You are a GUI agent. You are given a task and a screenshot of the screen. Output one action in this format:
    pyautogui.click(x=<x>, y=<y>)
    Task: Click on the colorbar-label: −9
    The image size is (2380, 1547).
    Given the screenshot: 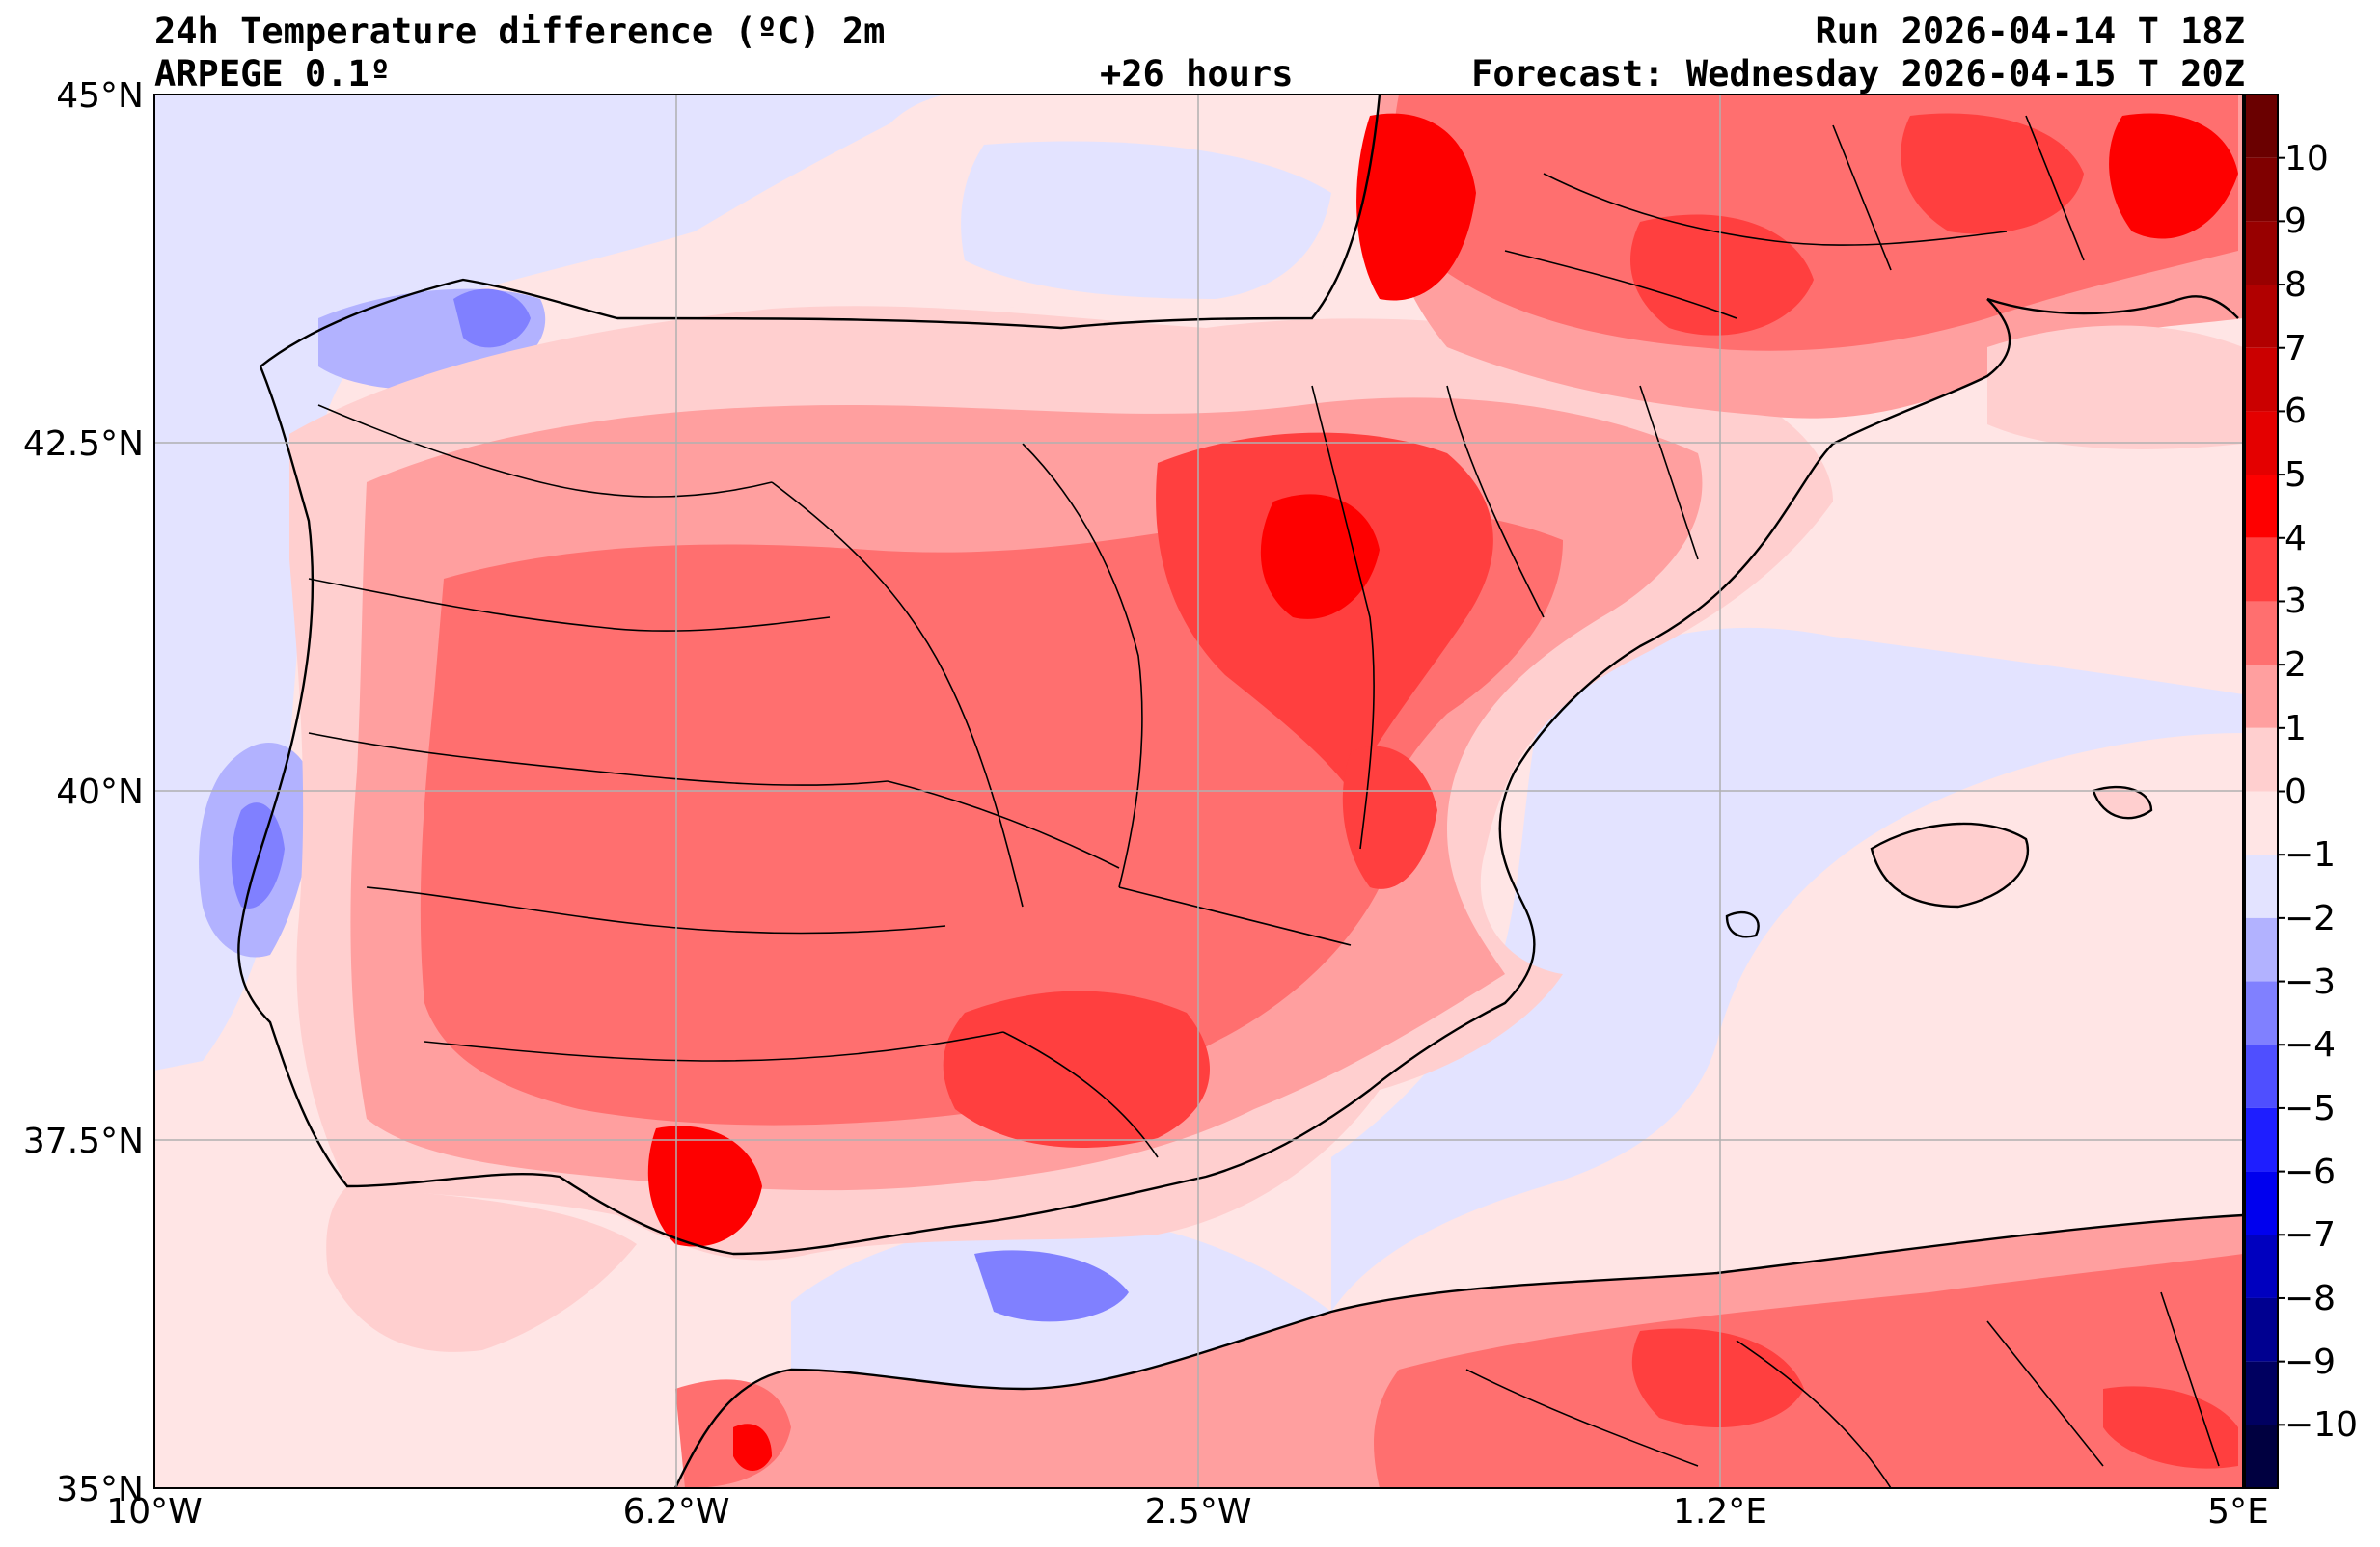 What is the action you would take?
    pyautogui.click(x=2310, y=1362)
    